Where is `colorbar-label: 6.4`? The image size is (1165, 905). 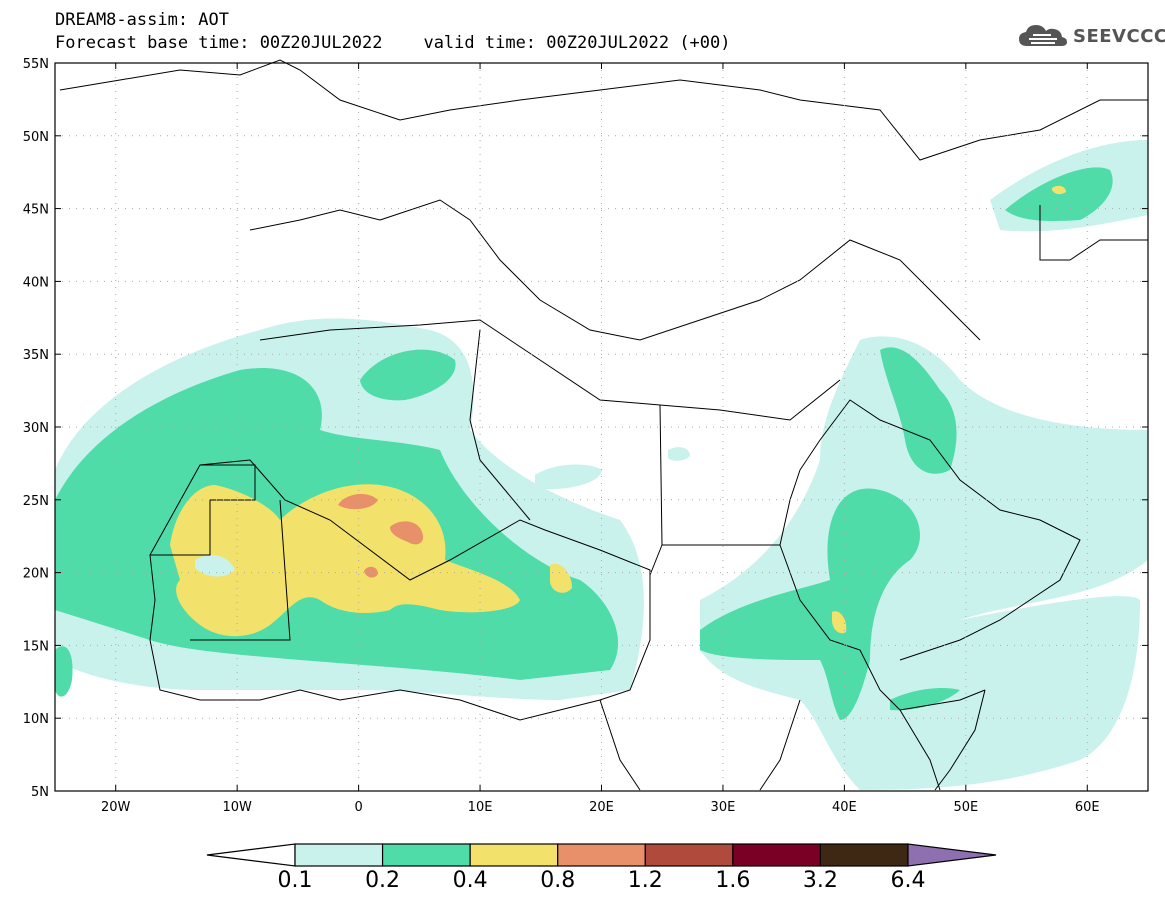 colorbar-label: 6.4 is located at coordinates (908, 880).